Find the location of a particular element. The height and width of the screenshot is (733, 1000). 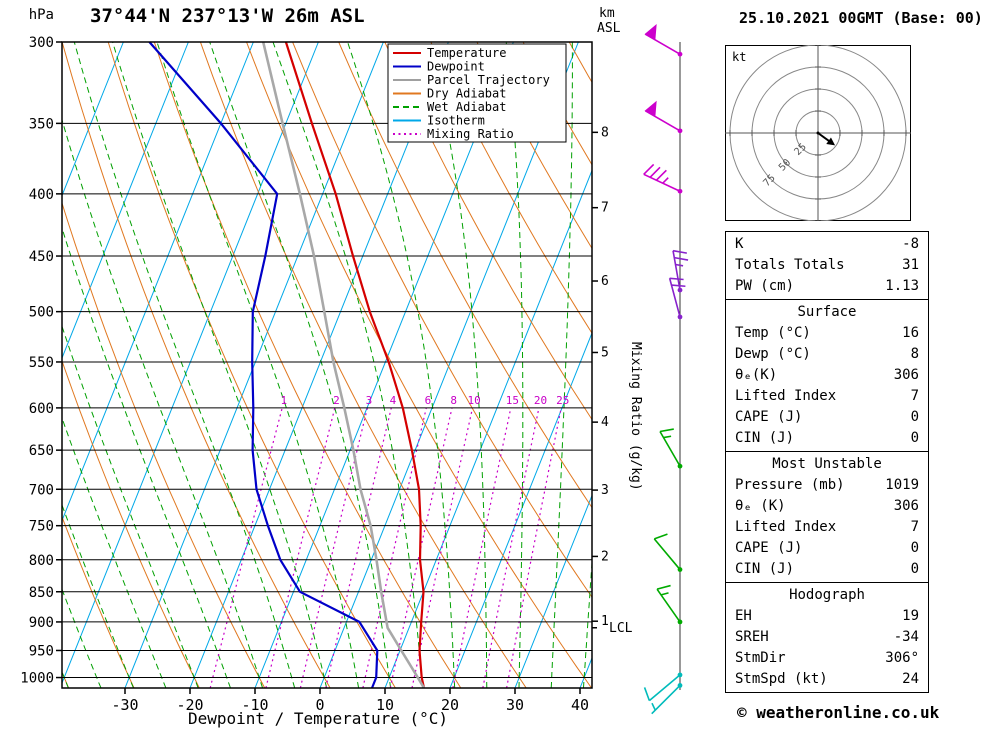

temperature-tick-label: 10 is located at coordinates (385, 705).